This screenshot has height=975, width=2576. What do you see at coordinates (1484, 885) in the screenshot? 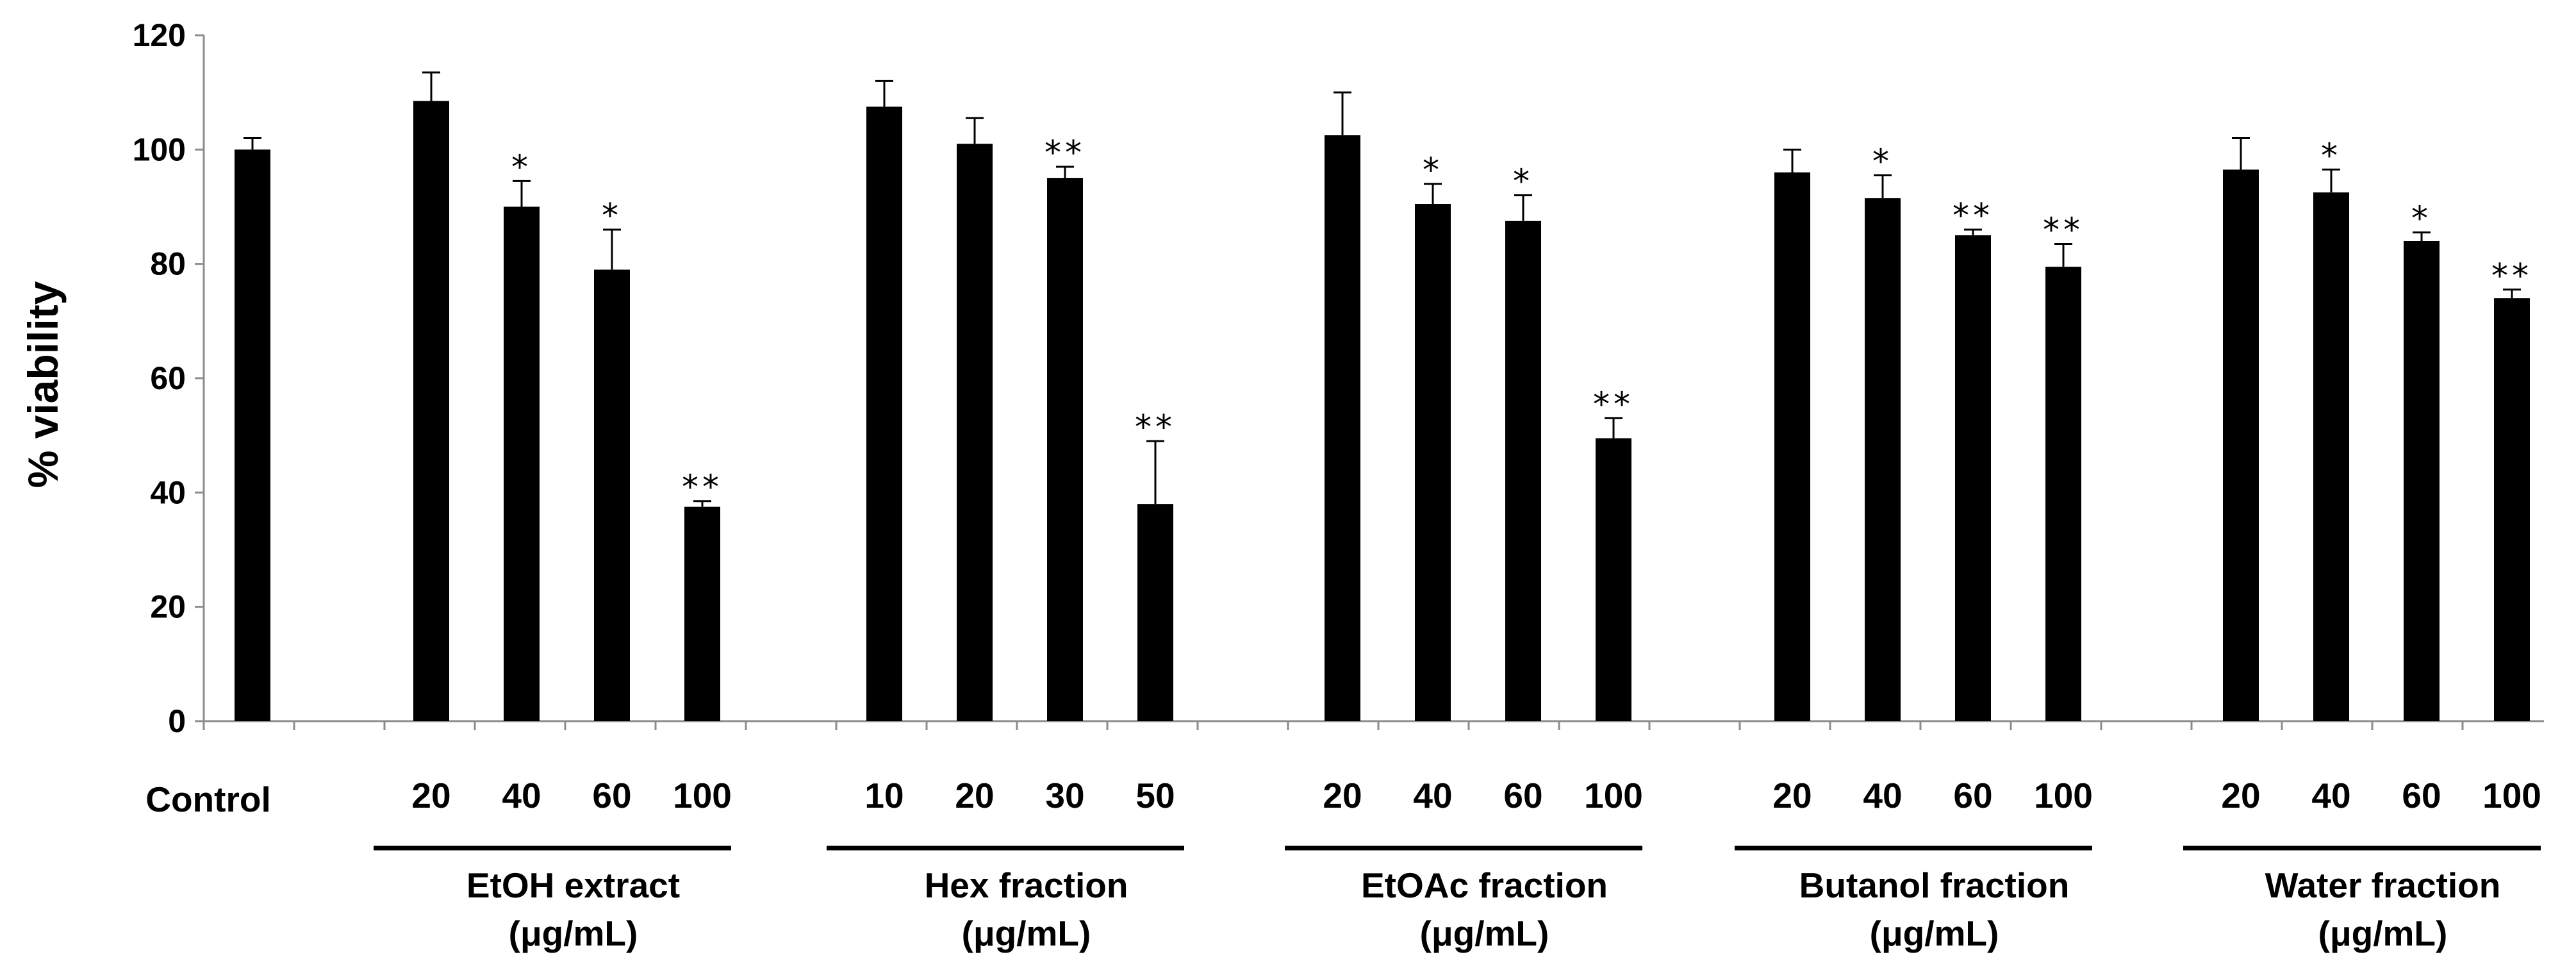
I see `group-name-label: EtOAc fraction` at bounding box center [1484, 885].